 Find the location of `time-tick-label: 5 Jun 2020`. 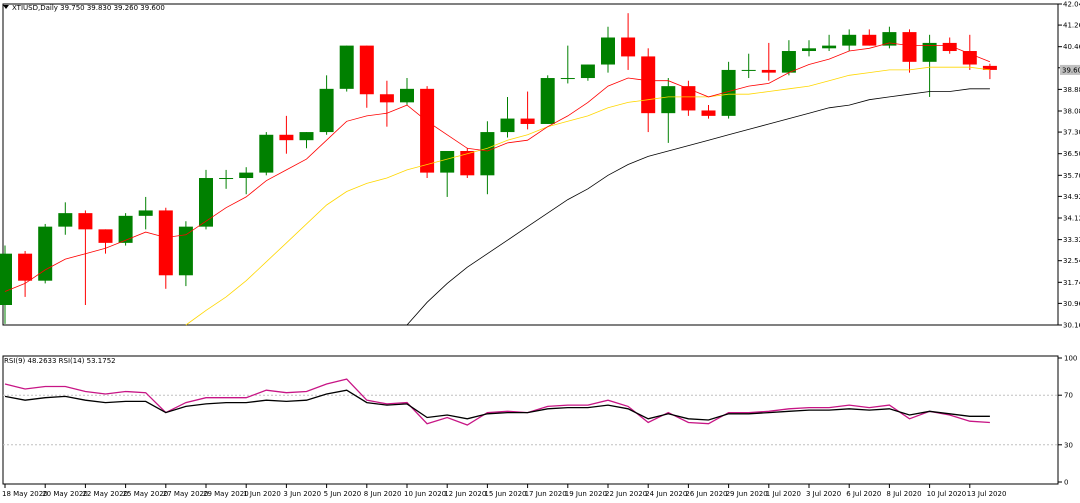

time-tick-label: 5 Jun 2020 is located at coordinates (343, 494).